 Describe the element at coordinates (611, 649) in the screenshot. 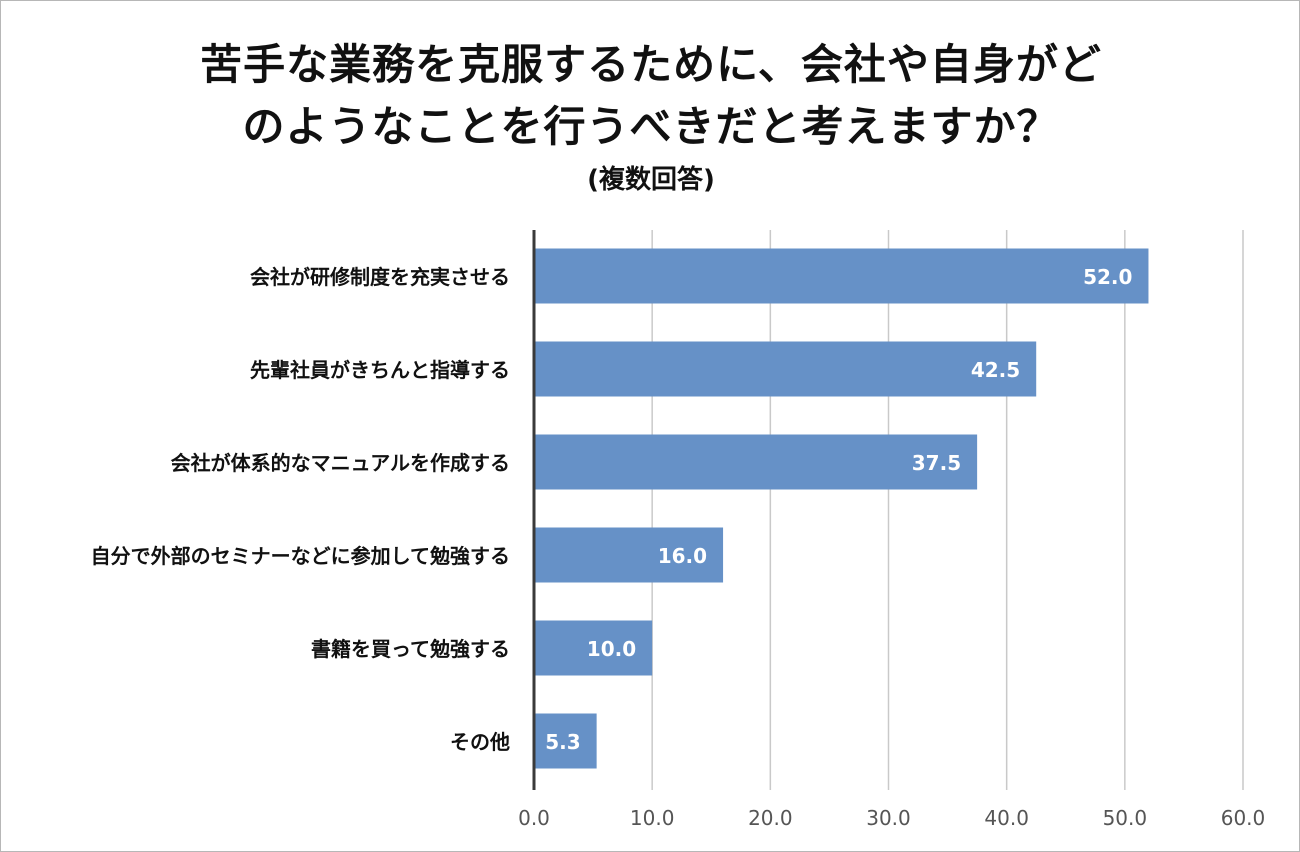

I see `bar-value-label: 10.0` at that location.